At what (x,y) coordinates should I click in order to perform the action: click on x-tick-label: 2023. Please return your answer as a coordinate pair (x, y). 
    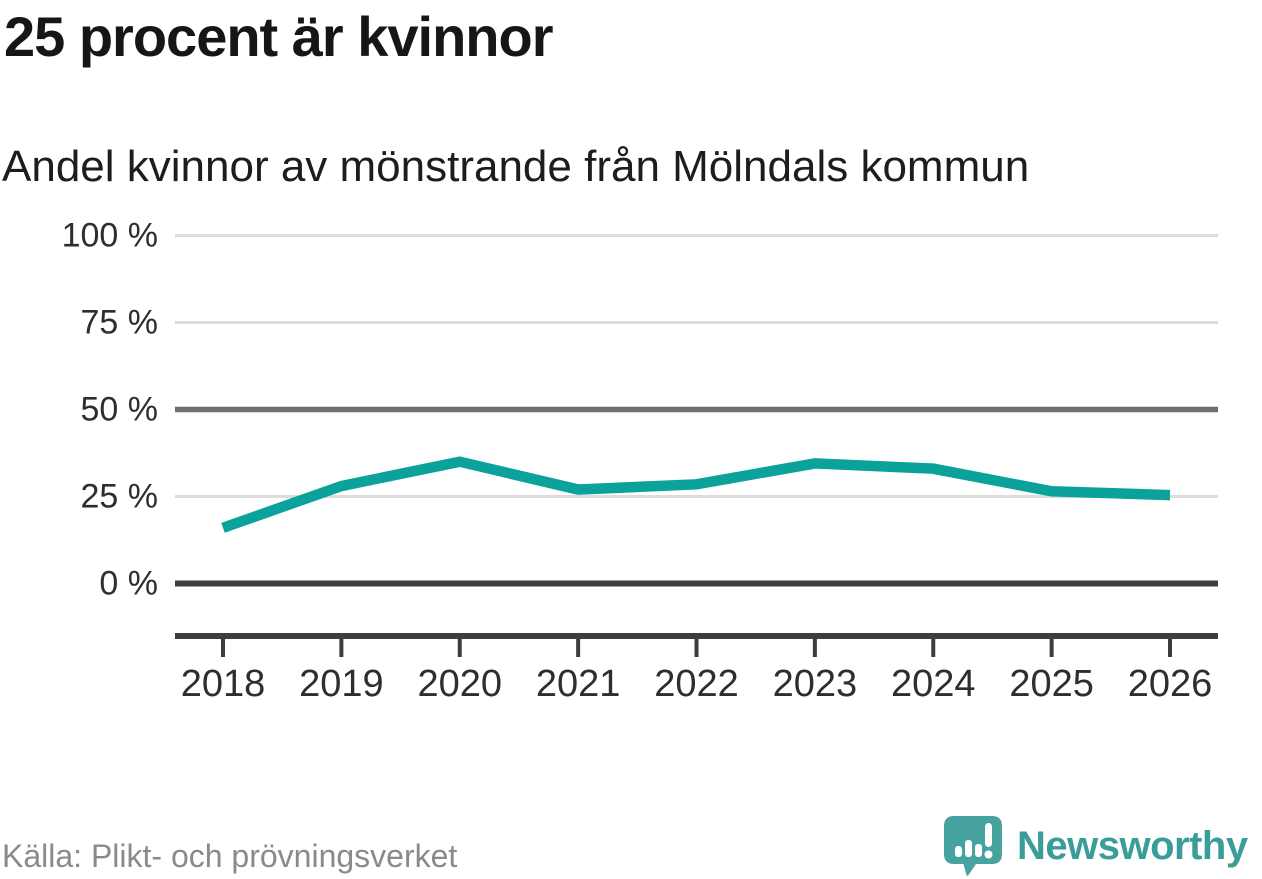
    Looking at the image, I should click on (815, 684).